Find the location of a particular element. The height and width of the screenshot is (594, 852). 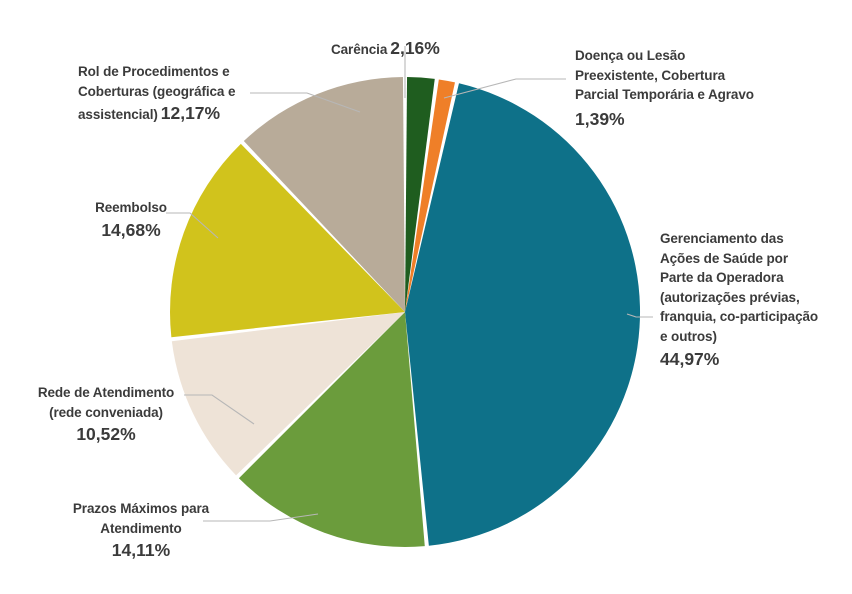

pie-slice-doenca is located at coordinates (430, 195).